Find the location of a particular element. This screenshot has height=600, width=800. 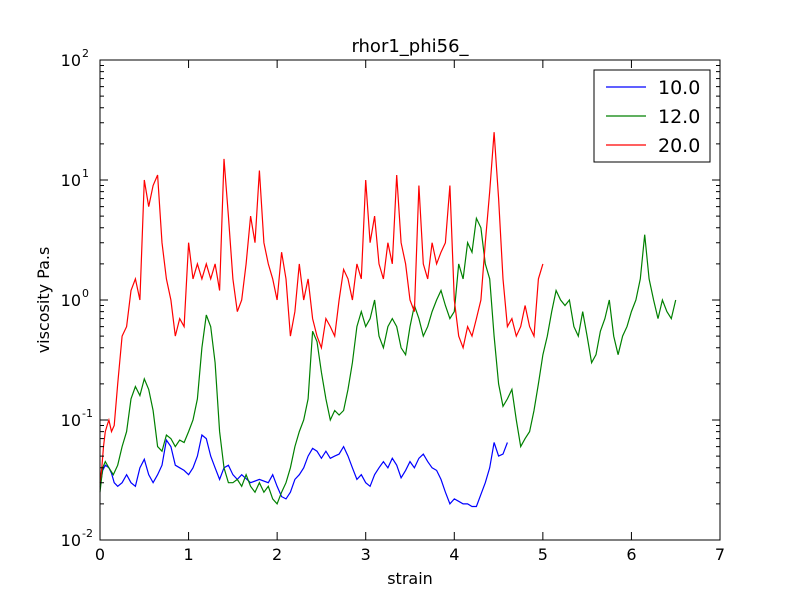

y-tick-exponent: 0 is located at coordinates (85, 293).